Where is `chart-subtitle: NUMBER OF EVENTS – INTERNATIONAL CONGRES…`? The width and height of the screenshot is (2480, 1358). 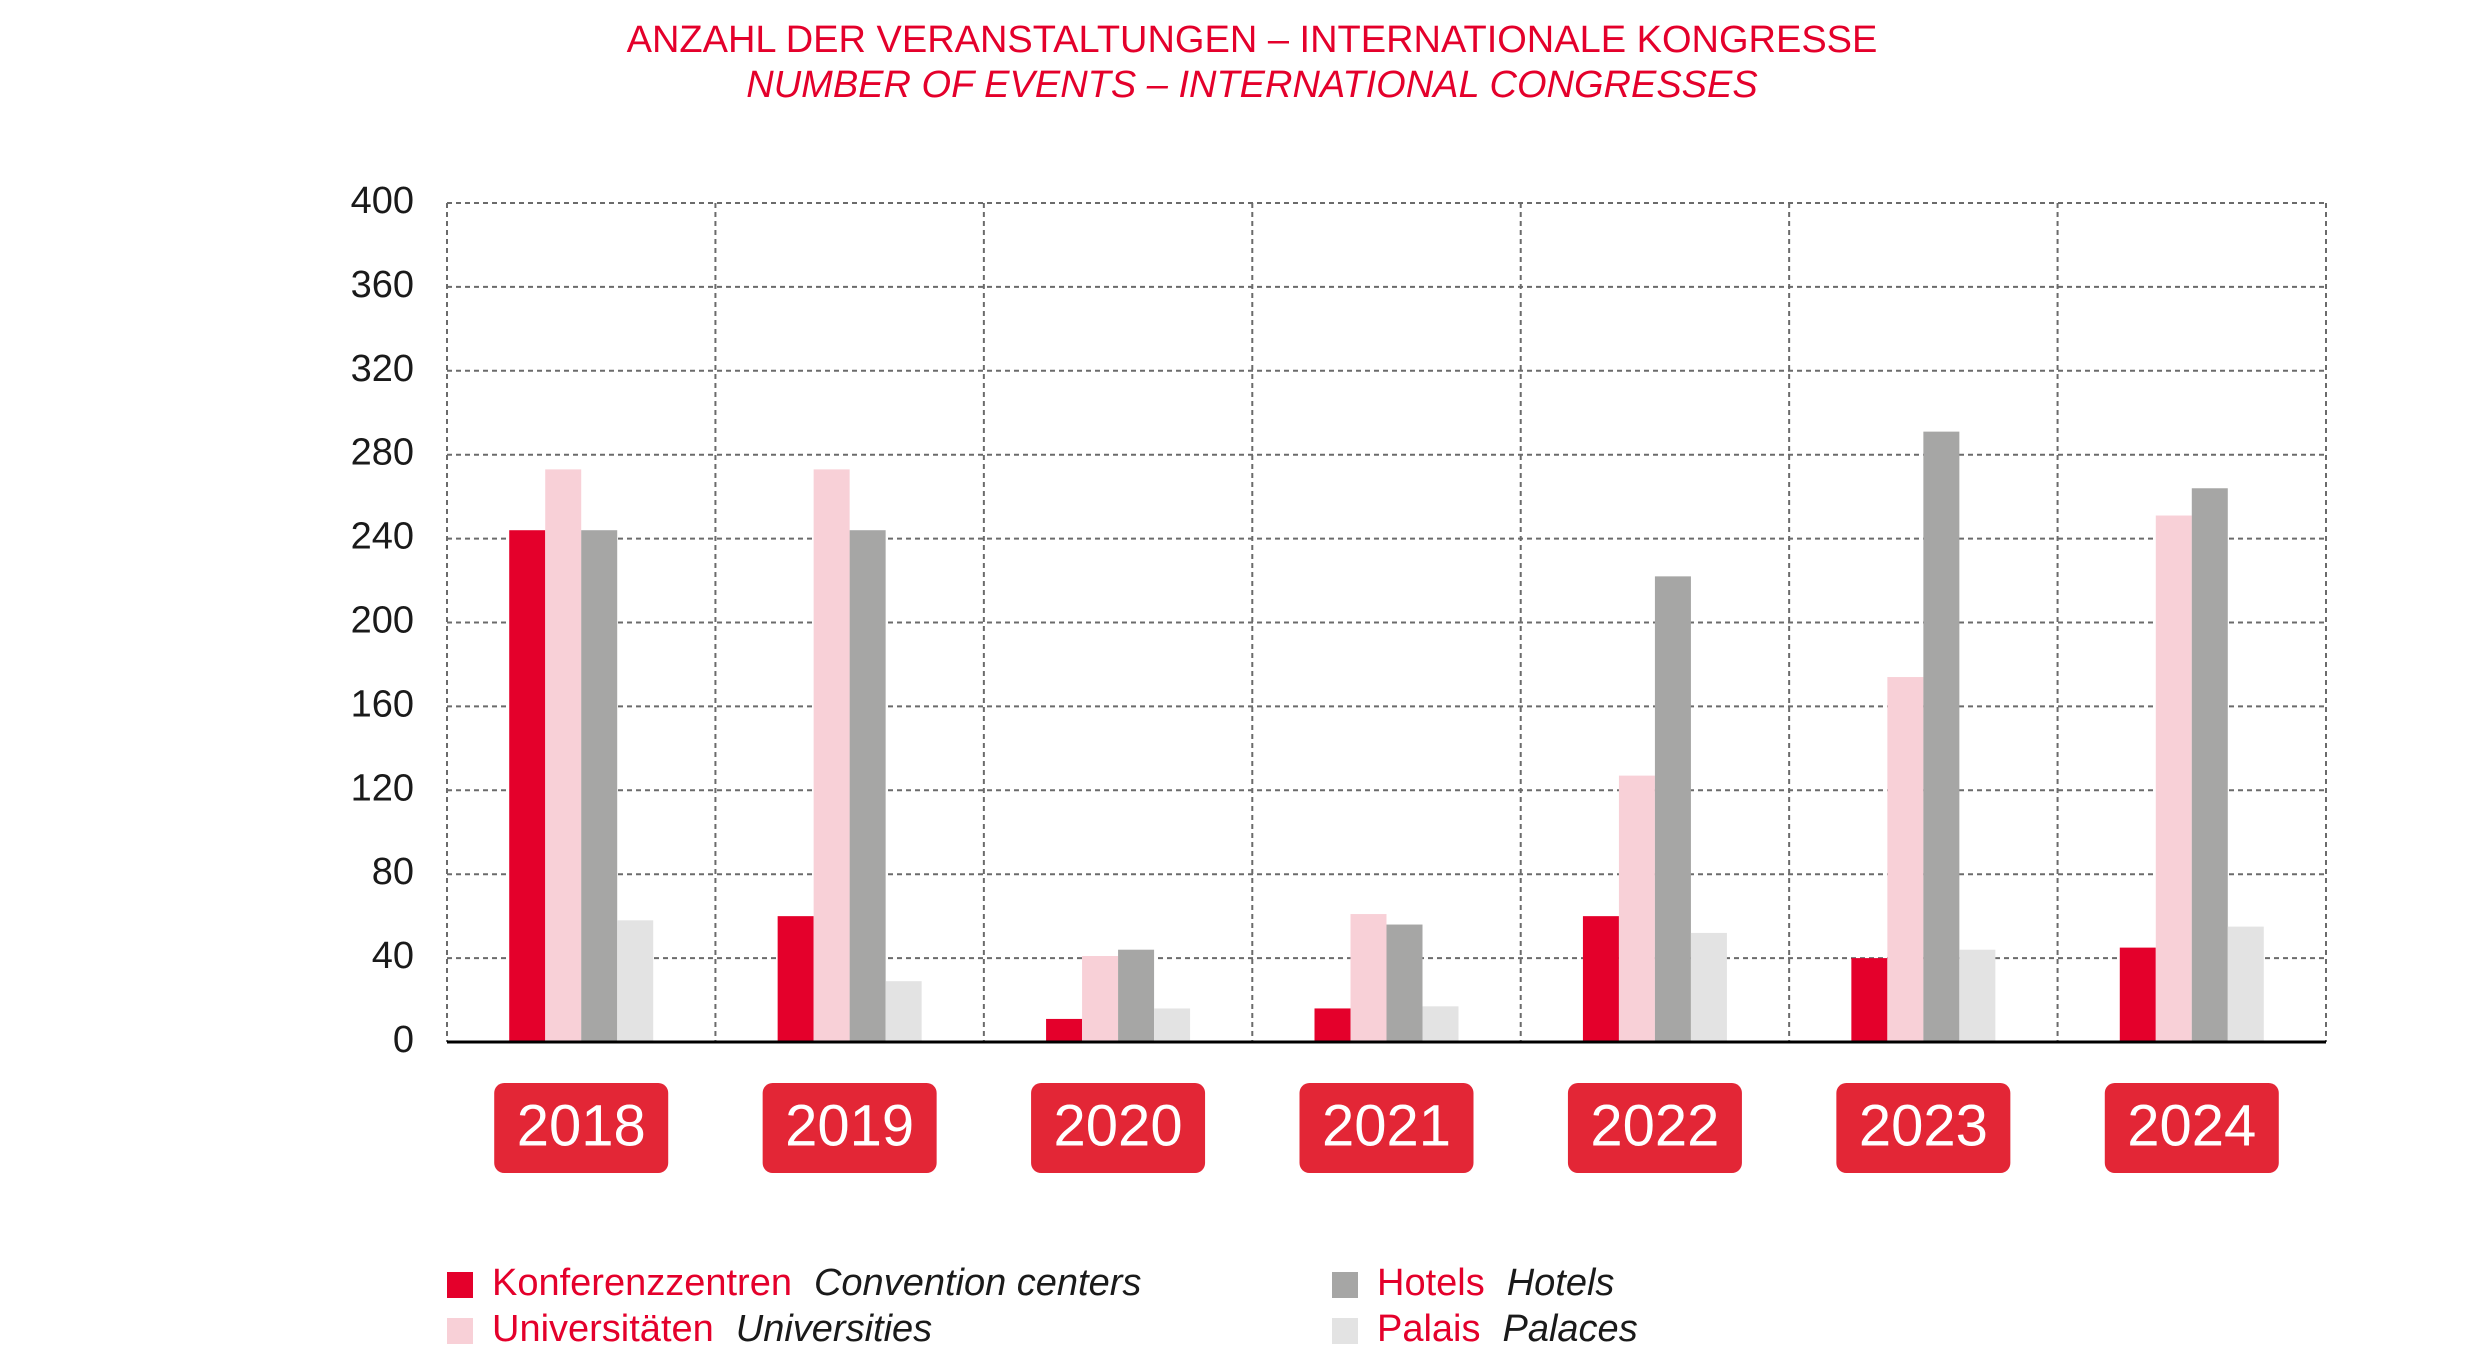
chart-subtitle: NUMBER OF EVENTS – INTERNATIONAL CONGRES… is located at coordinates (1251, 85).